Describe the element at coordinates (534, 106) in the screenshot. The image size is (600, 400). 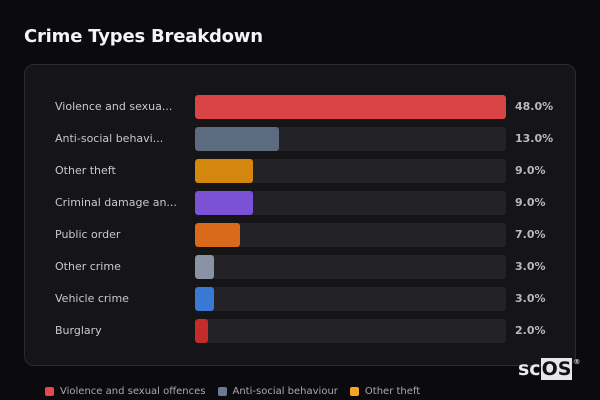
I see `bar-value: 48.0%` at that location.